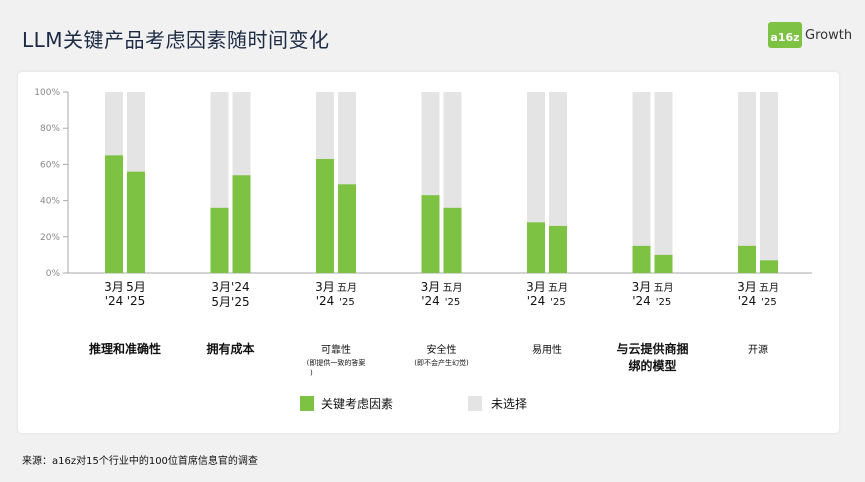 The height and width of the screenshot is (482, 865). I want to click on category-label: 开源, so click(758, 349).